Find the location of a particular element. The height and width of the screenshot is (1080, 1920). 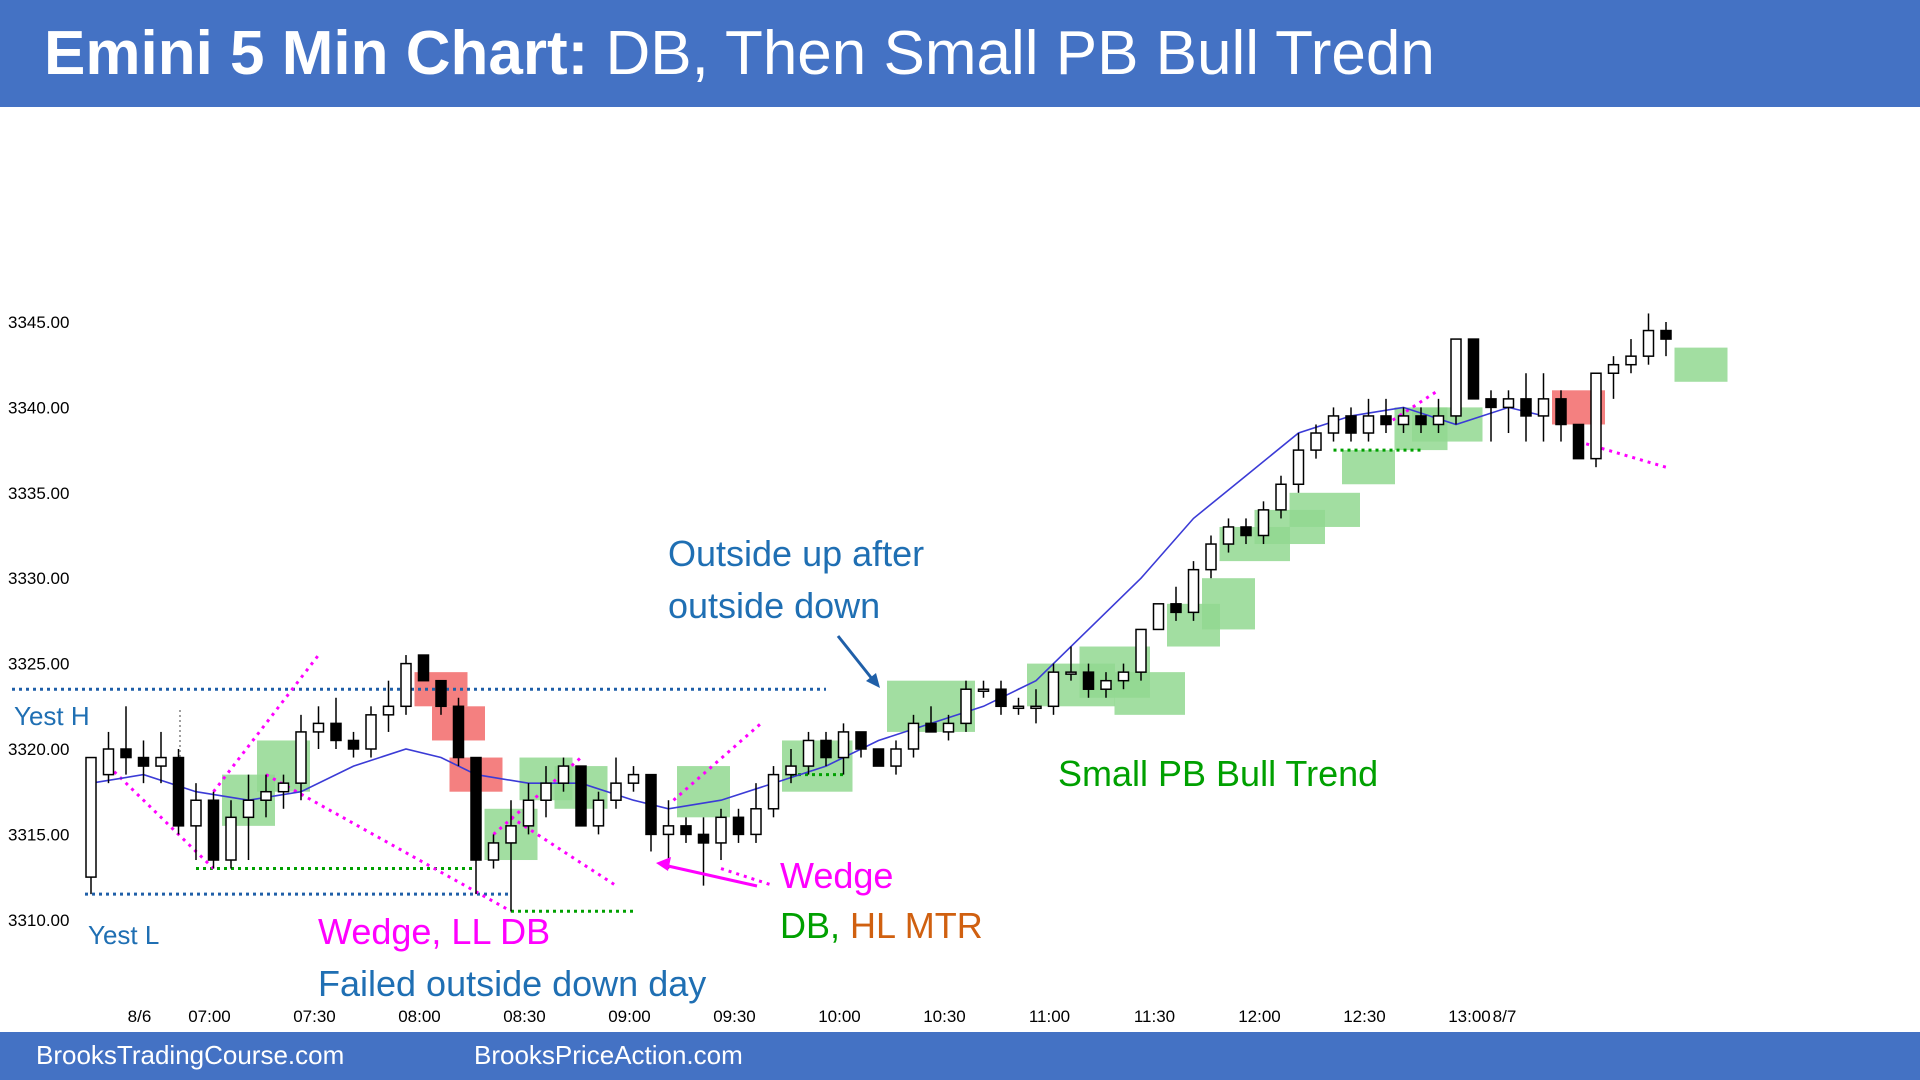

x-tick-label-0: 8/6 is located at coordinates (140, 1016).